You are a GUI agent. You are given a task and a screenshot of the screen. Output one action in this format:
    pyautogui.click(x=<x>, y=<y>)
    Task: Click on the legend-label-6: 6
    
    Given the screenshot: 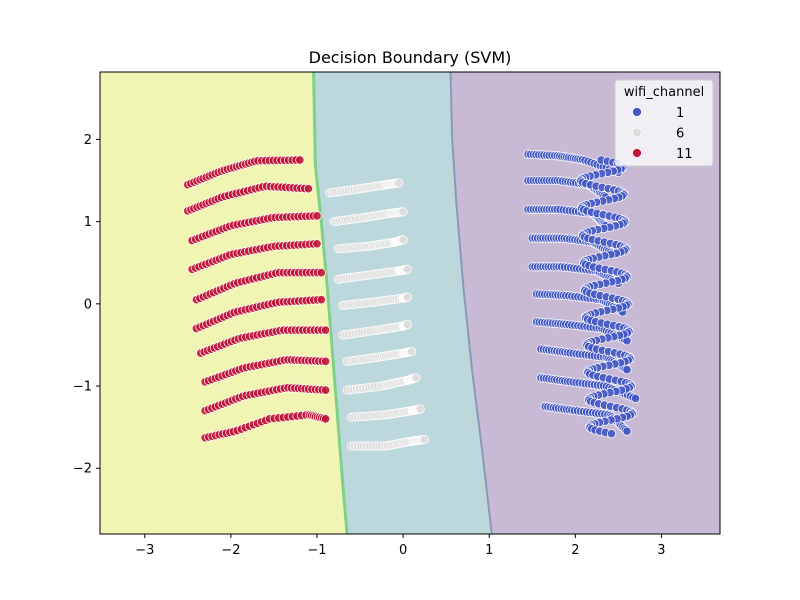 What is the action you would take?
    pyautogui.click(x=680, y=134)
    